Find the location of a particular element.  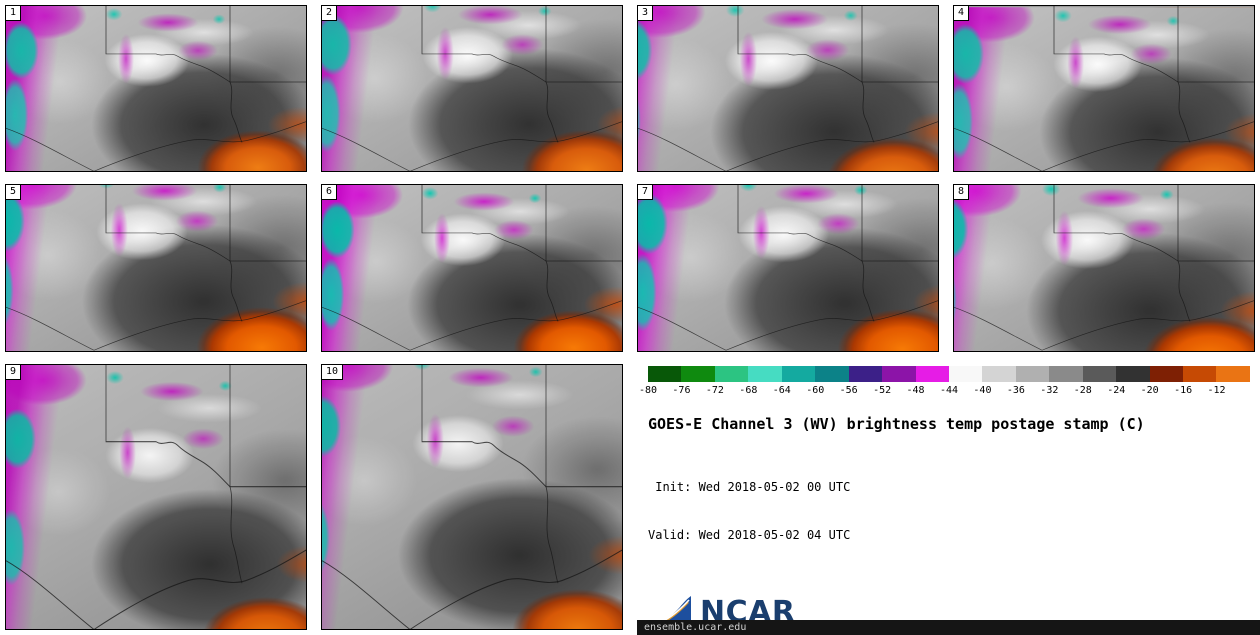

ensemble-member-panel: 10 is located at coordinates (472, 496).